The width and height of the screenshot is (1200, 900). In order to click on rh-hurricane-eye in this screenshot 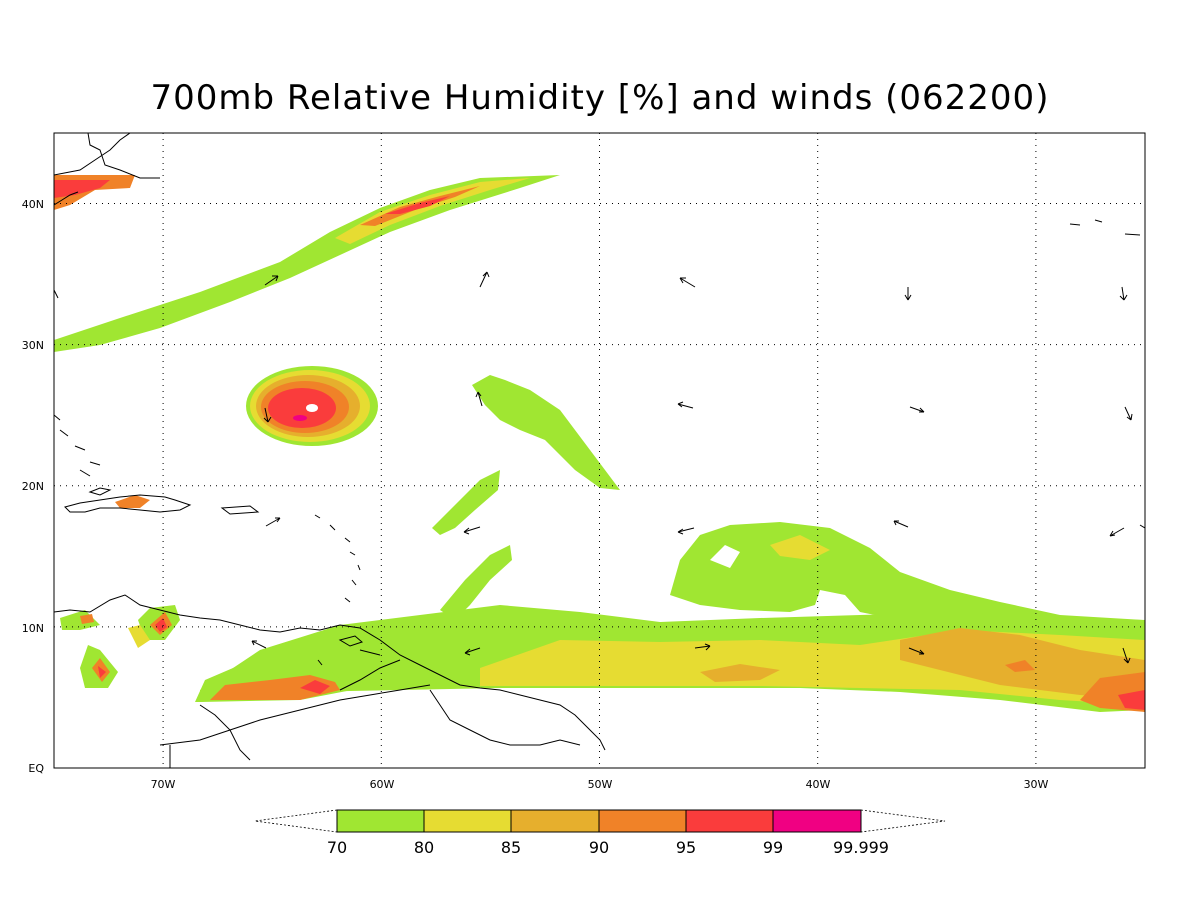, I will do `click(312, 408)`.